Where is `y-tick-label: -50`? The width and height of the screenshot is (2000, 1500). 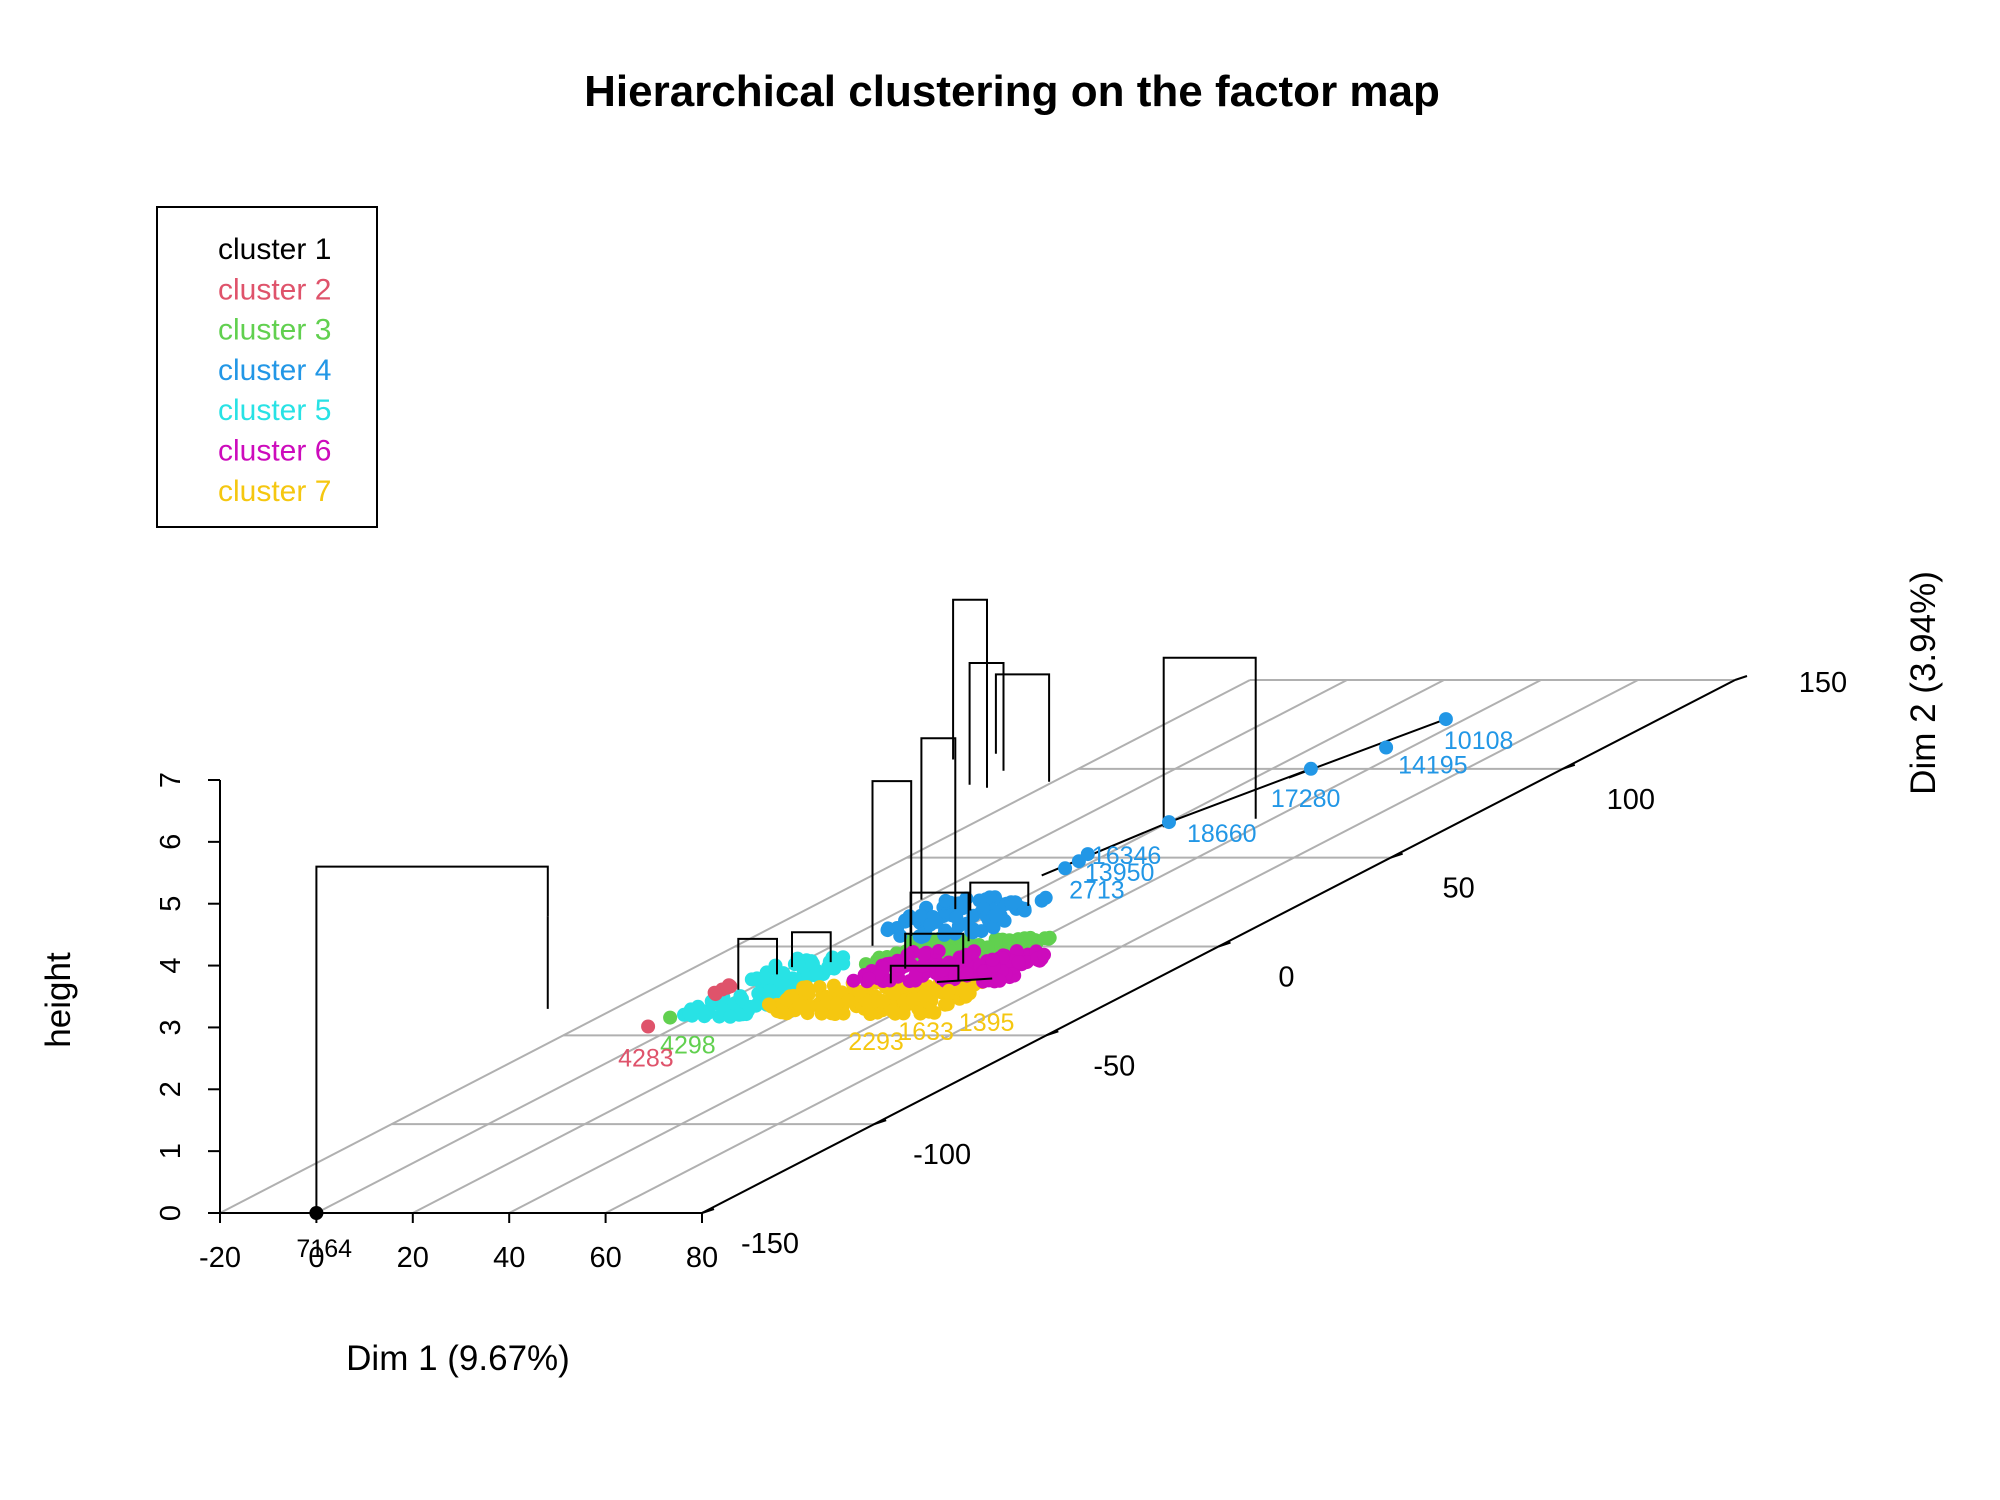
y-tick-label: -50 is located at coordinates (1114, 1066).